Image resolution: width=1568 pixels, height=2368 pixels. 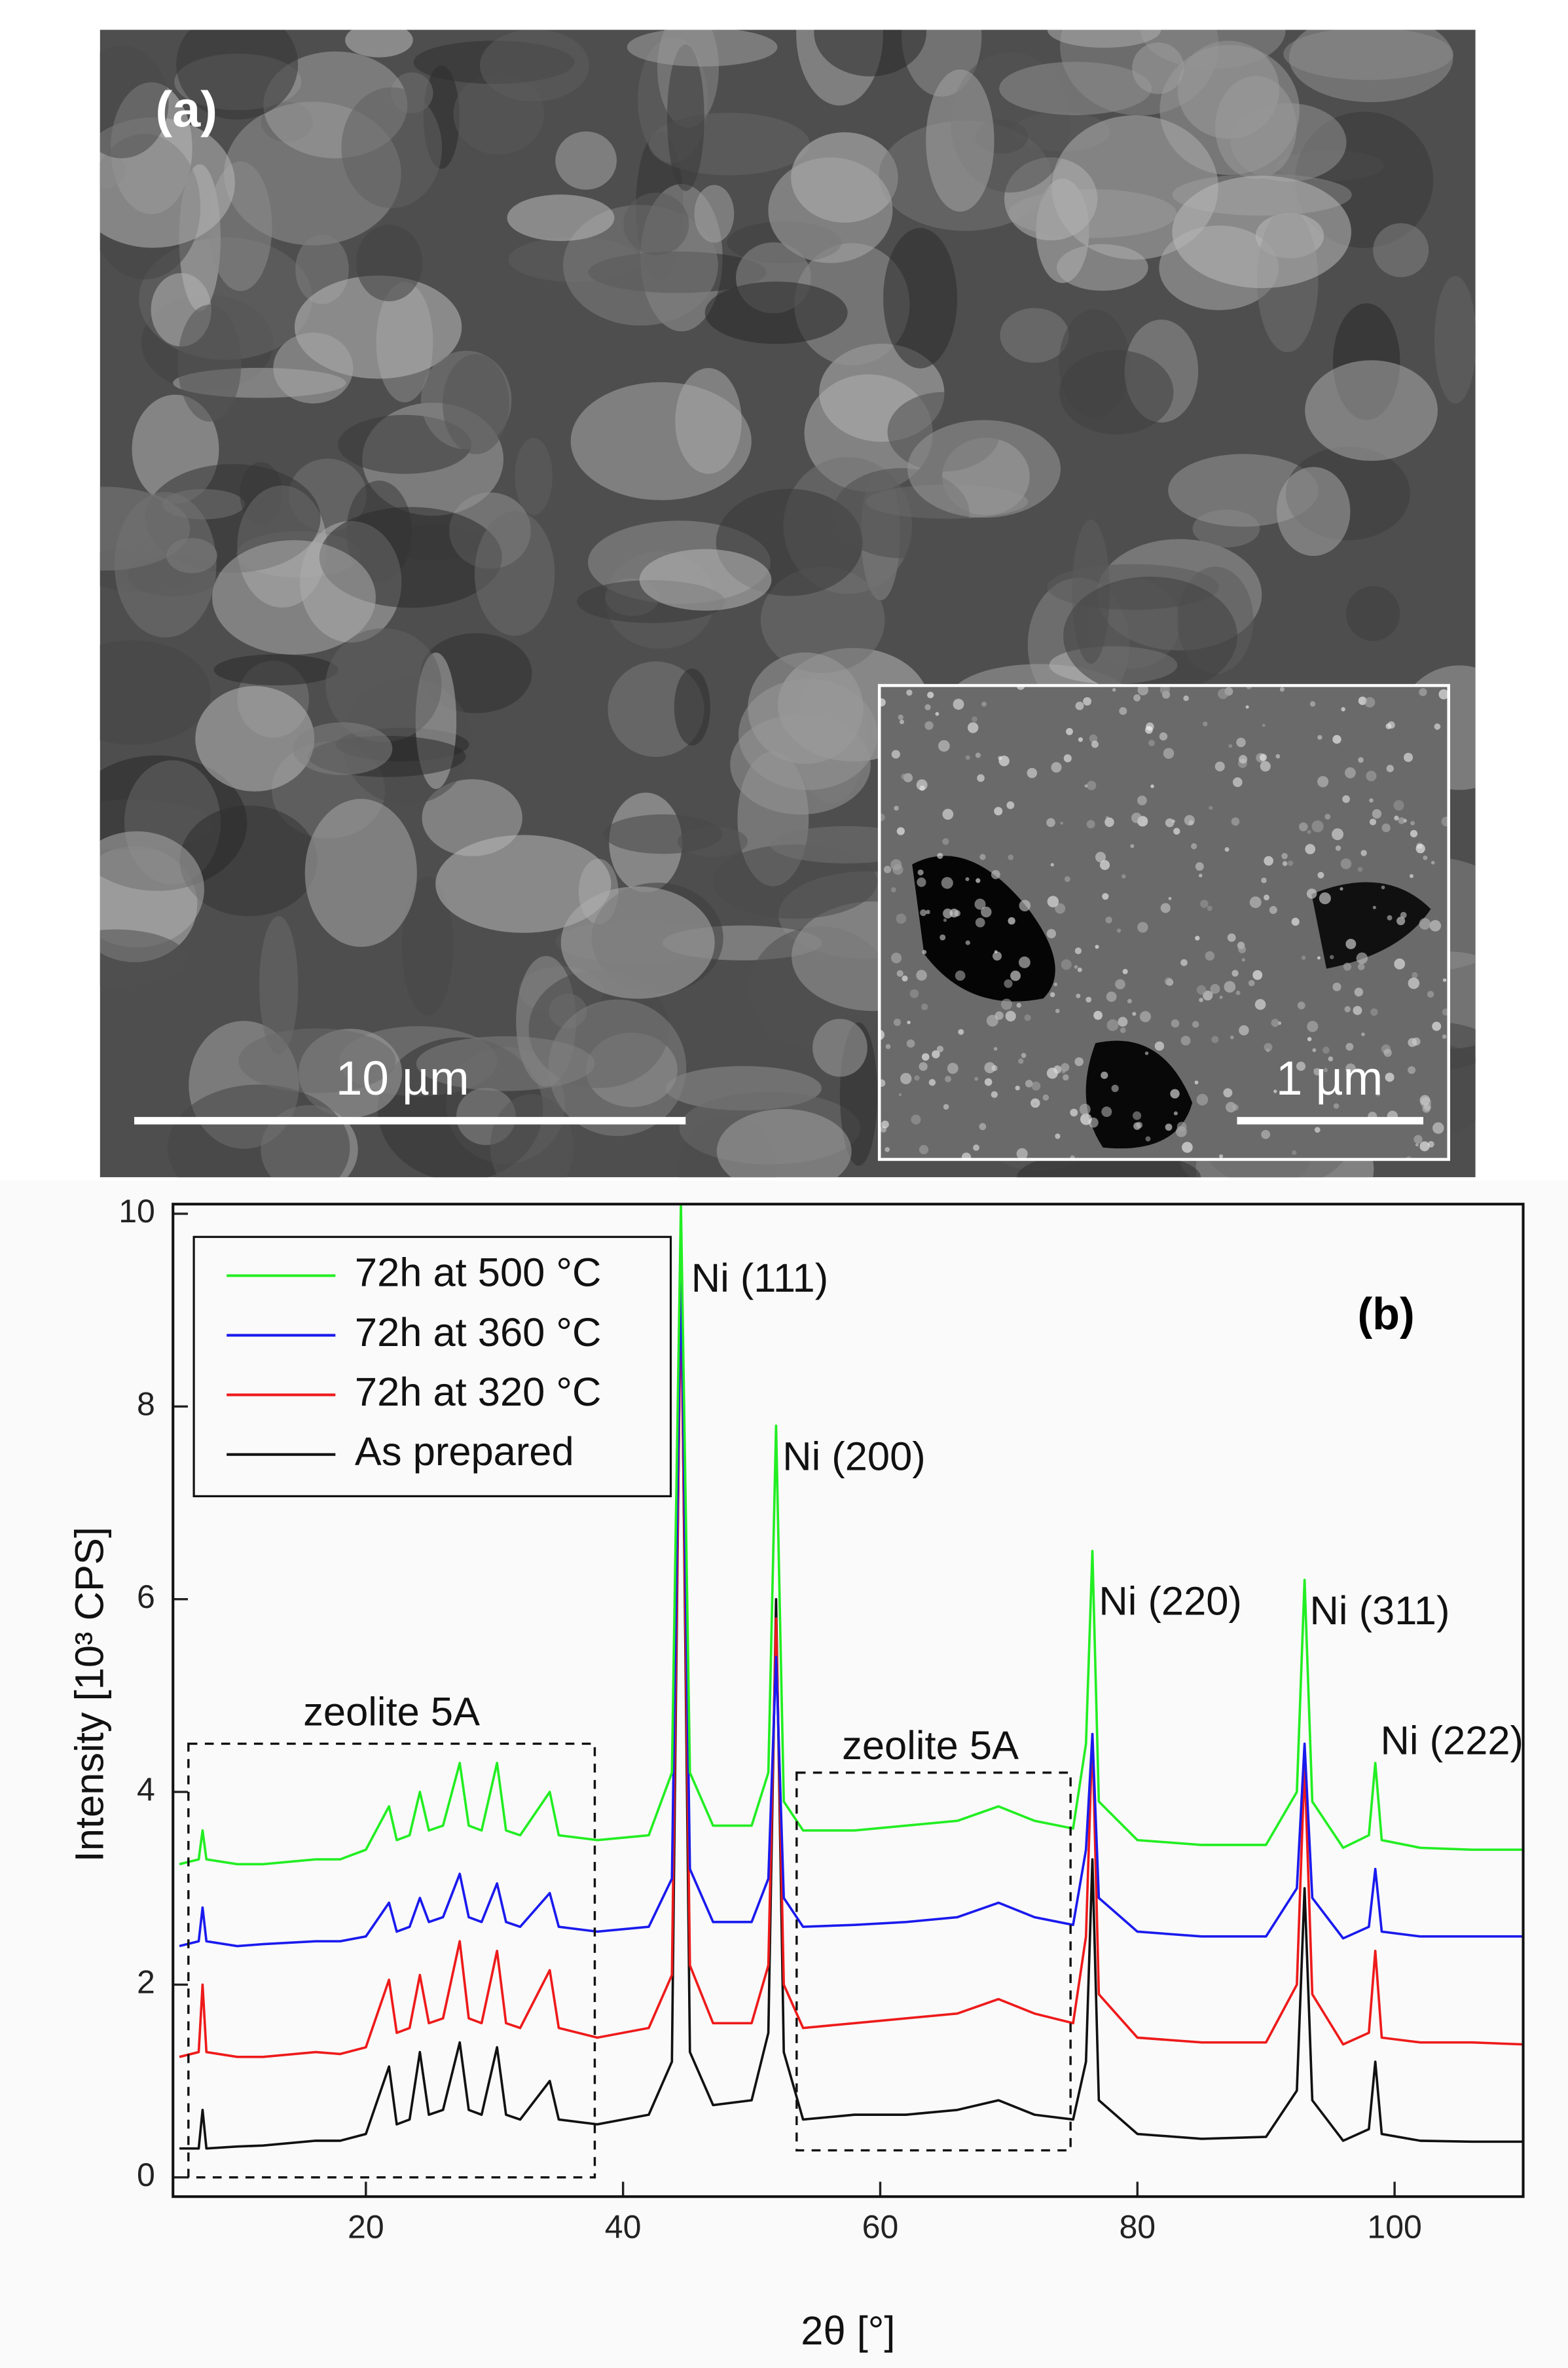 I want to click on legend-label: 72h at 500 °C, so click(x=478, y=1273).